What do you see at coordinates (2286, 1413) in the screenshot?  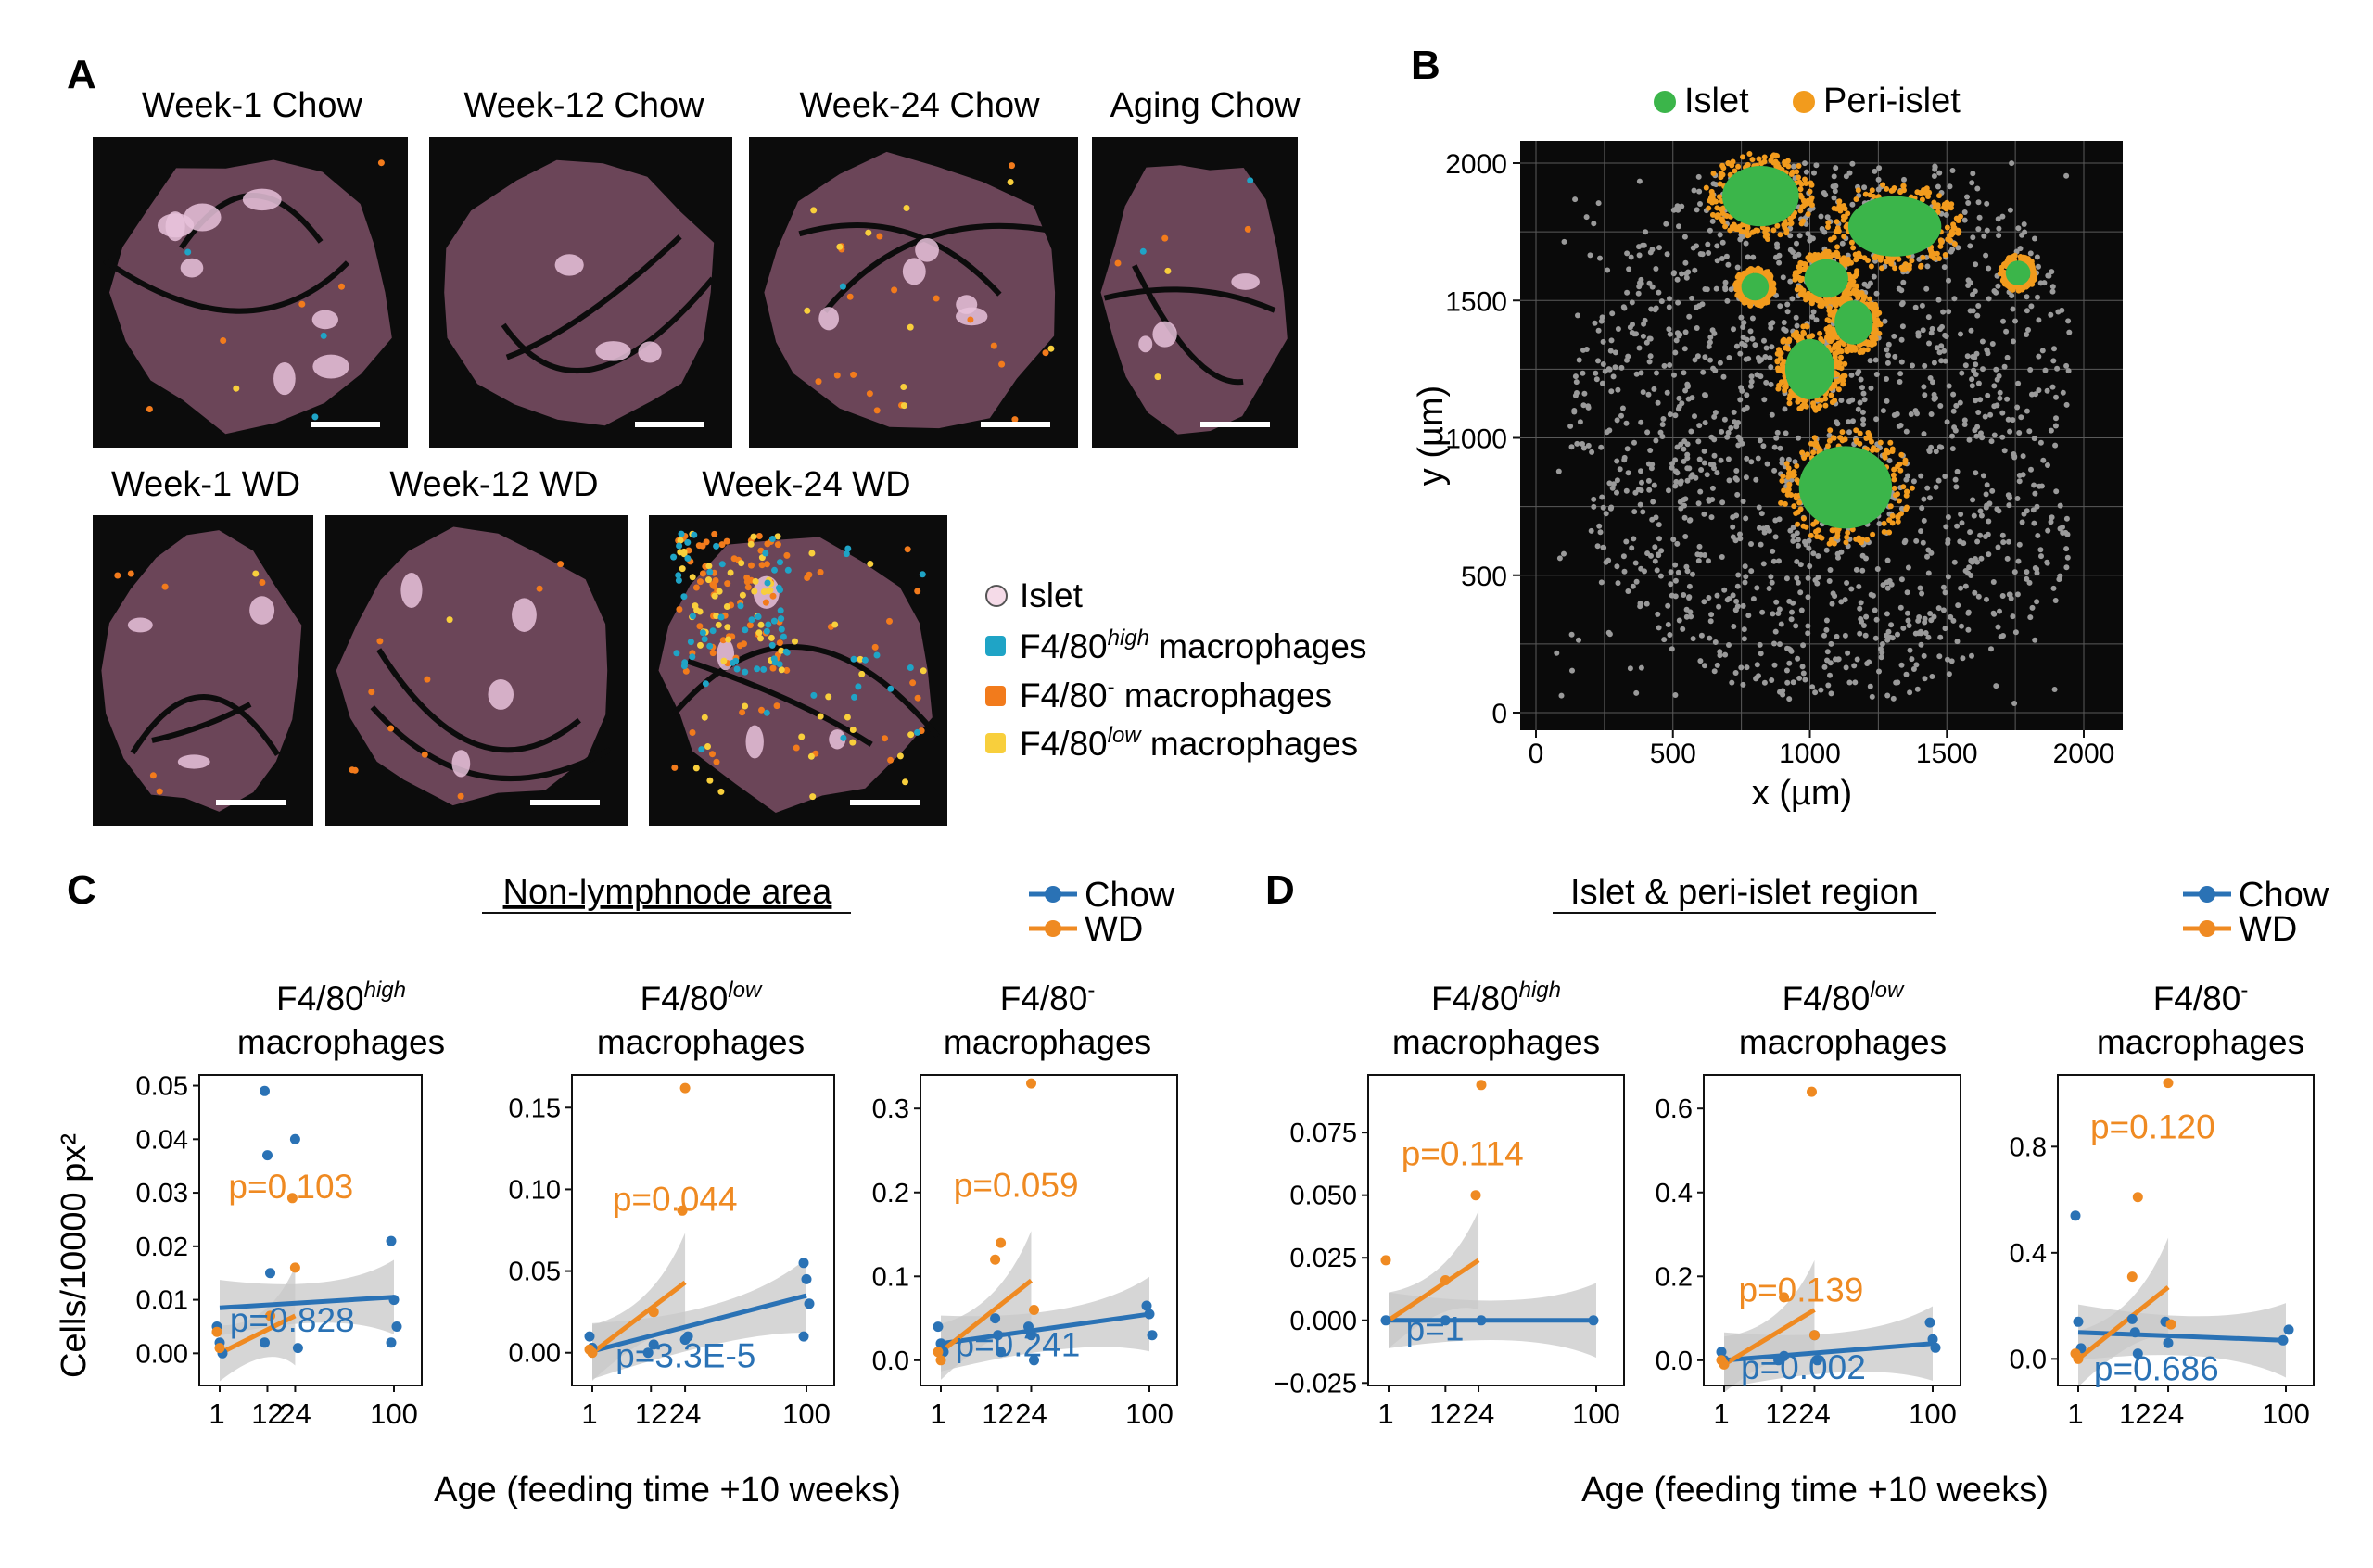 I see `x-tick-label: 100` at bounding box center [2286, 1413].